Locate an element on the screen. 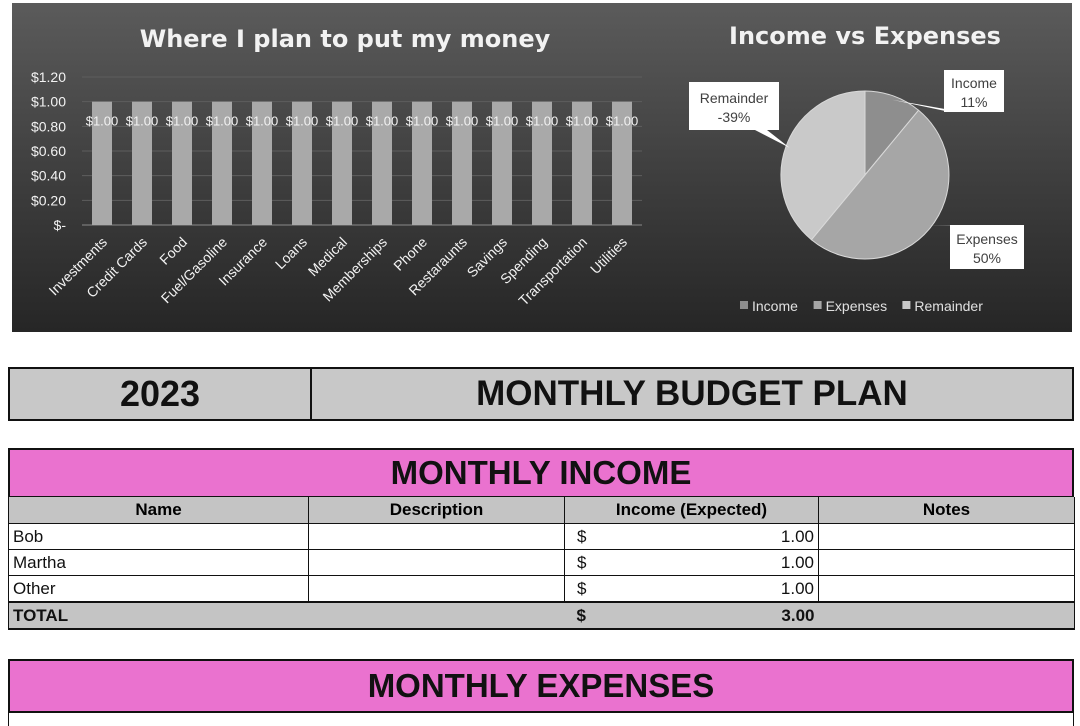  category-label: Food is located at coordinates (173, 251).